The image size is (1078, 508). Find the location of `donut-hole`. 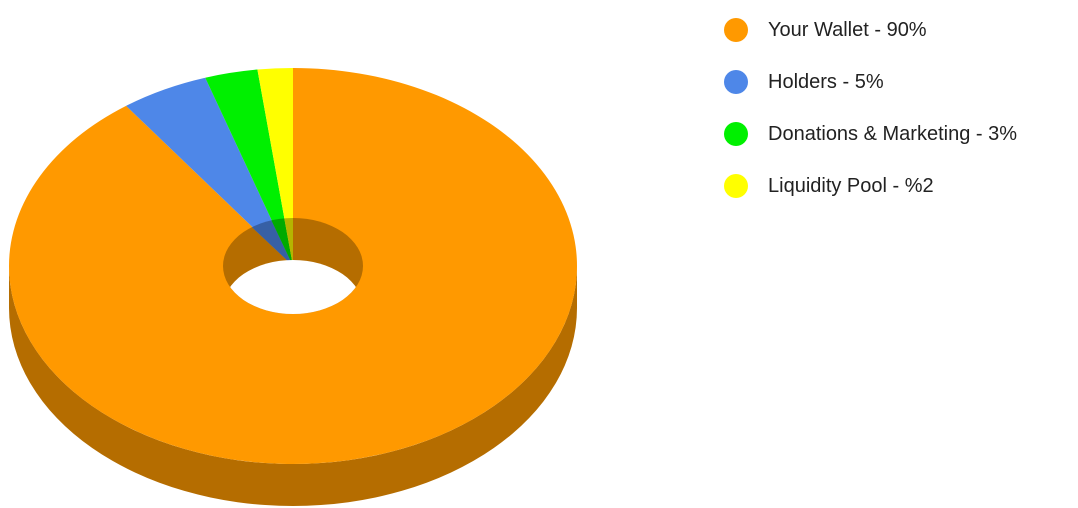

donut-hole is located at coordinates (293, 287).